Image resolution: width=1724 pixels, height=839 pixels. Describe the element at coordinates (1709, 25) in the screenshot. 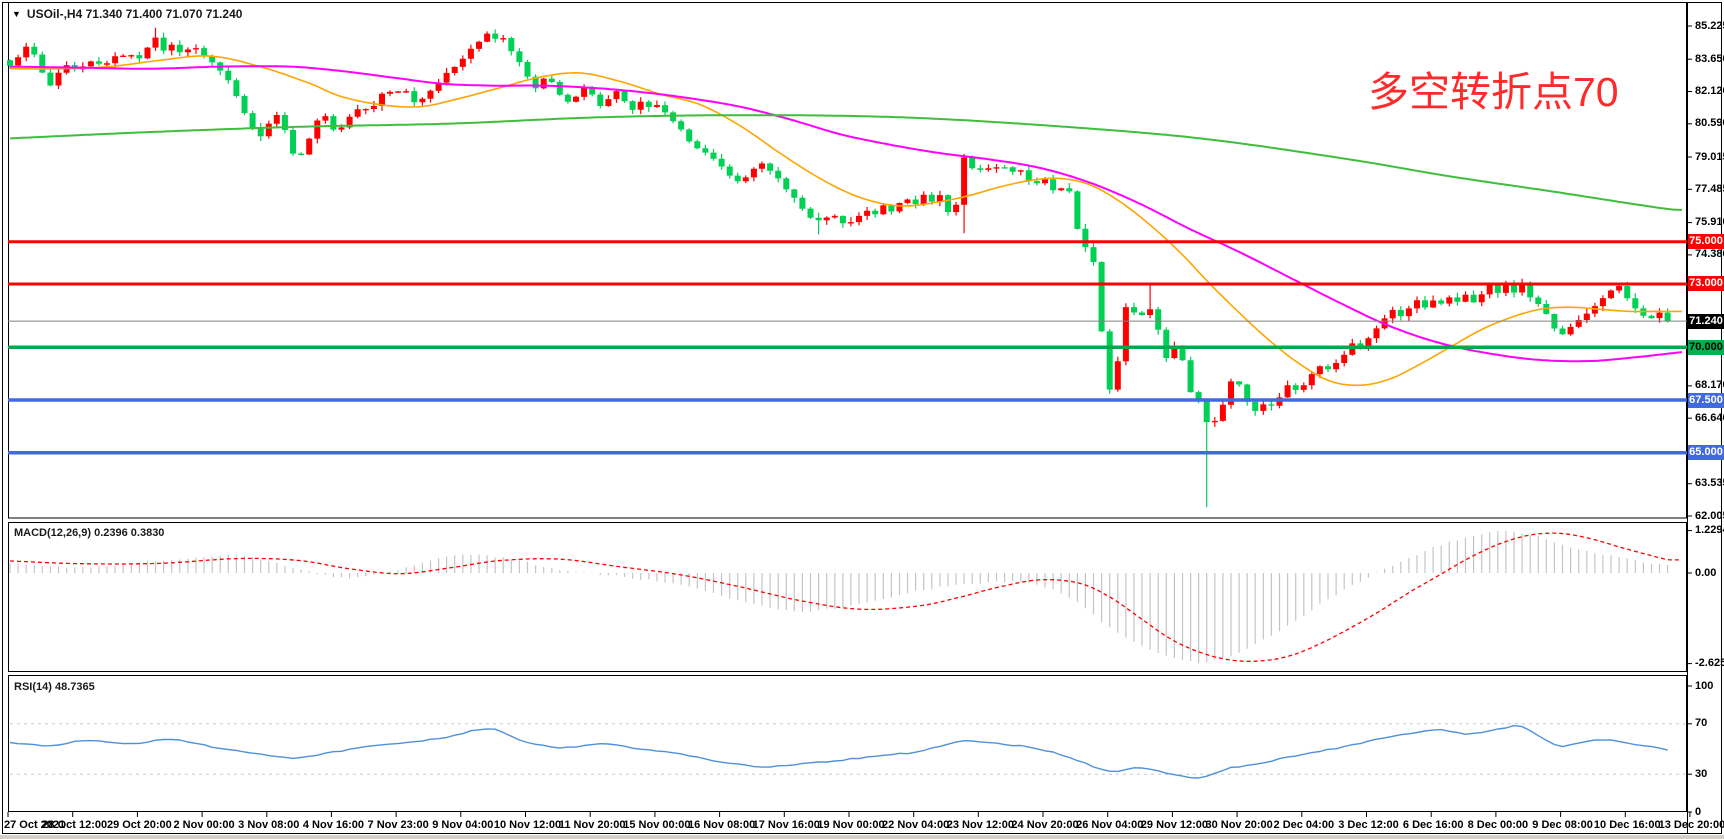

I see `price-tick-label: 85.225` at that location.